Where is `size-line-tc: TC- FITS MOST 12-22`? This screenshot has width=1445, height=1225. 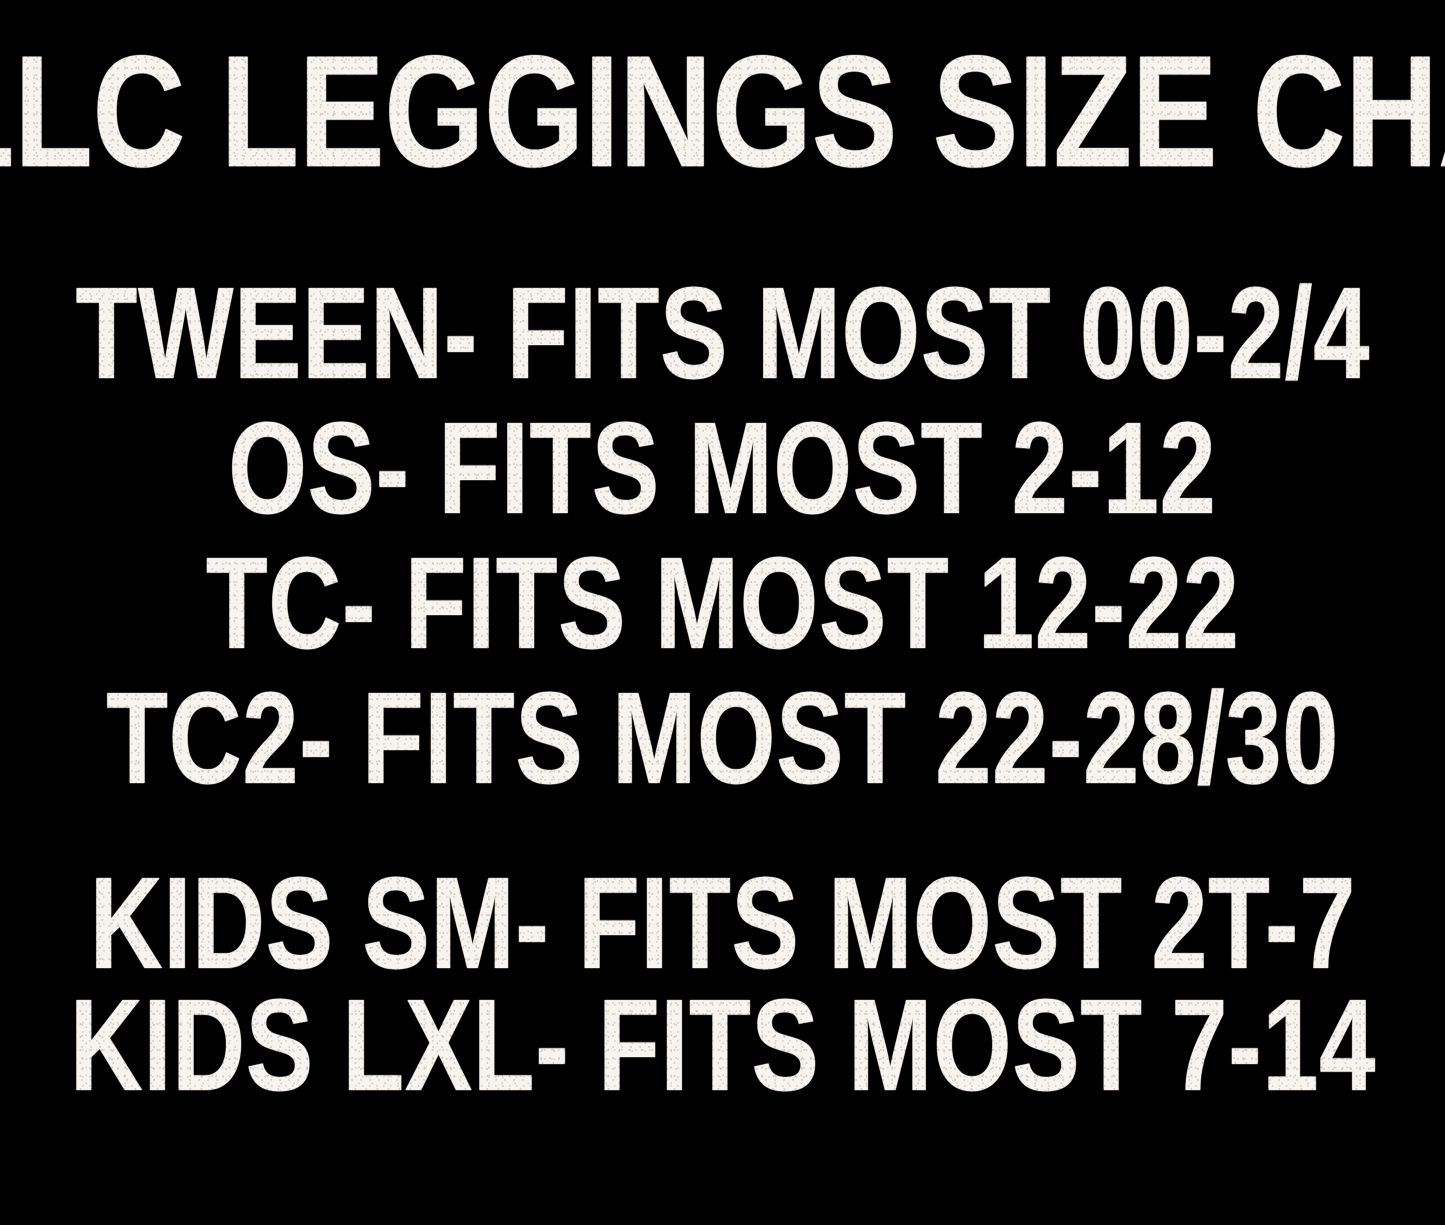
size-line-tc: TC- FITS MOST 12-22 is located at coordinates (722, 603).